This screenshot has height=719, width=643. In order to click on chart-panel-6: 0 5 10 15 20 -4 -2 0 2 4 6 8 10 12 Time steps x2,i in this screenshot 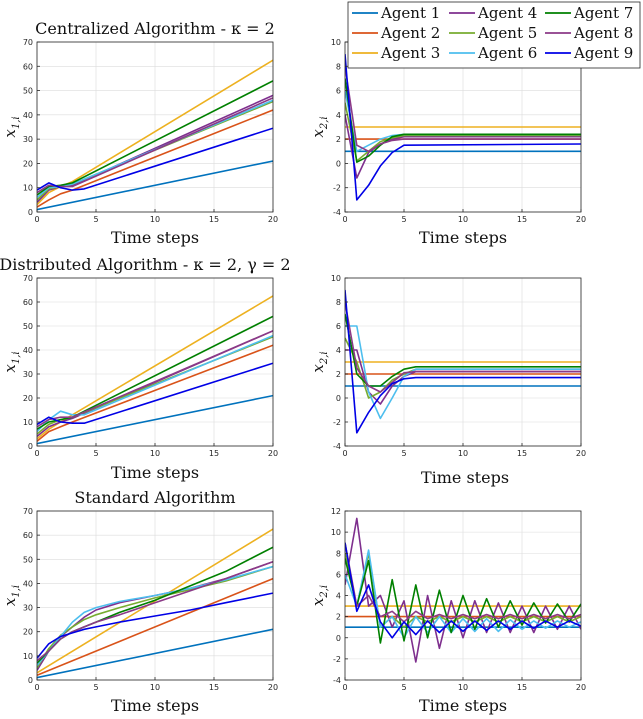, I will do `click(447, 611)`.